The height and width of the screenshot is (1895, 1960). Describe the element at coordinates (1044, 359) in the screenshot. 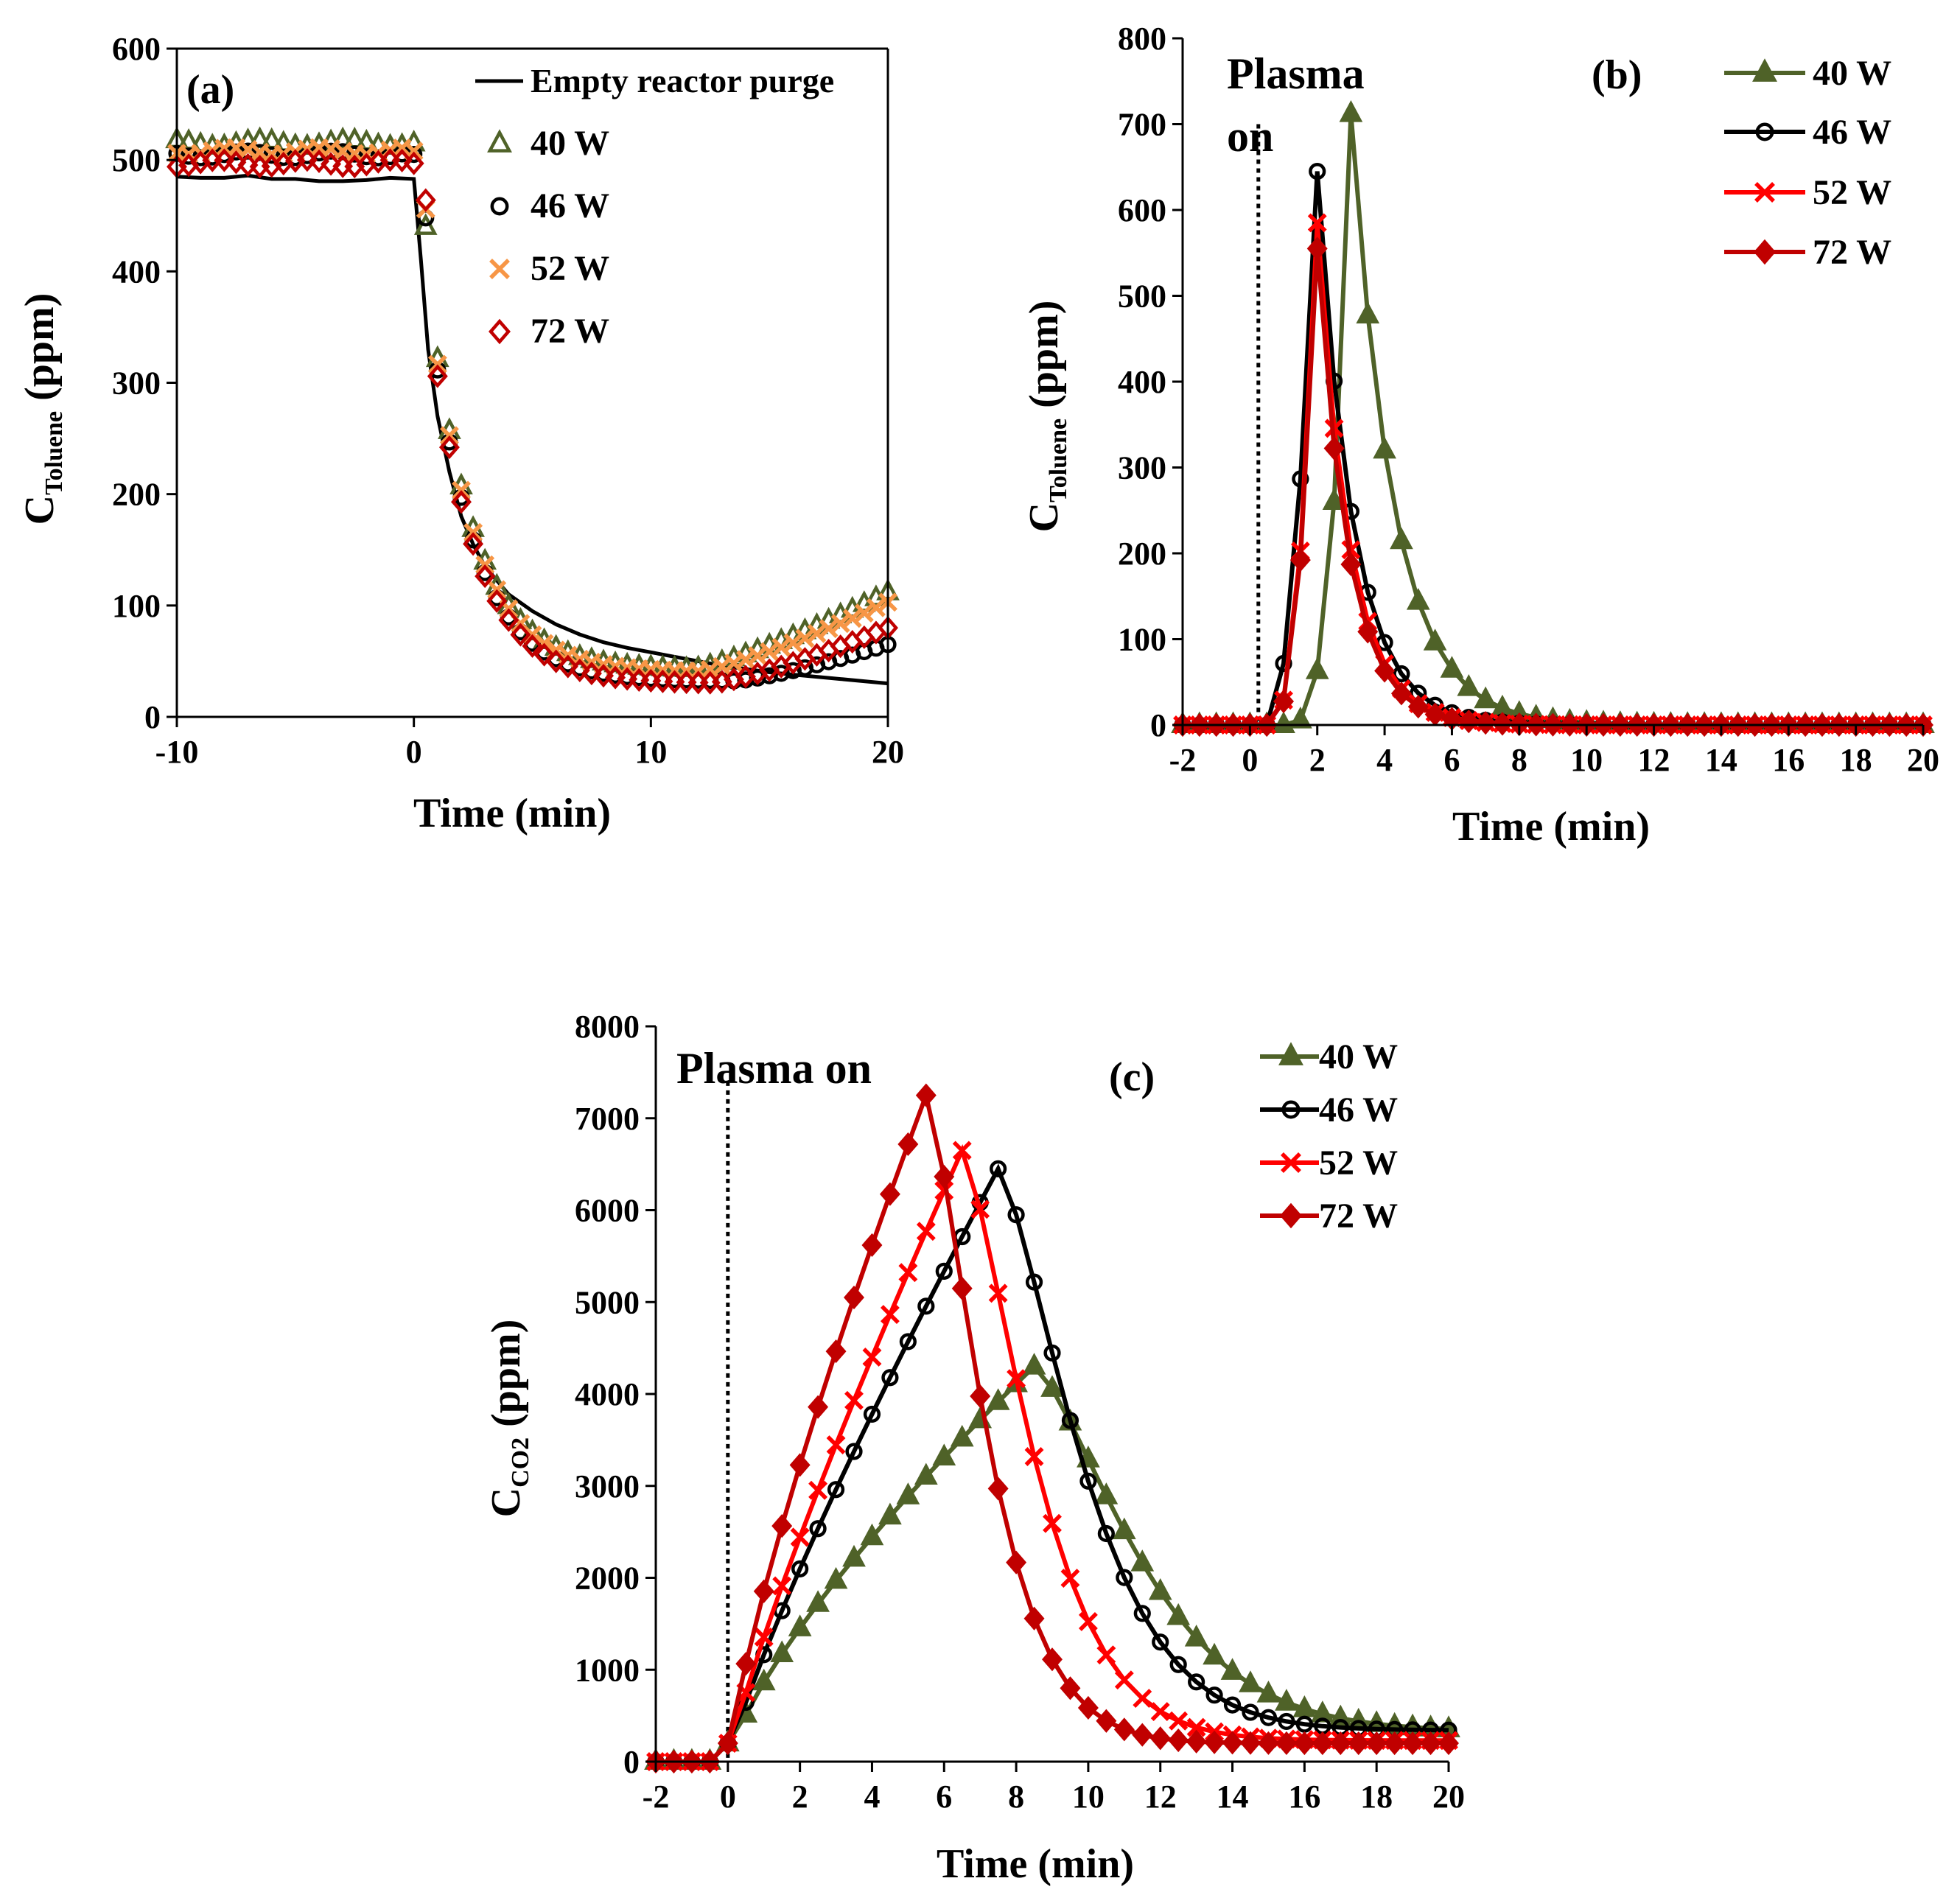

I see `panel-b-ylabel-unit: (ppm)` at that location.